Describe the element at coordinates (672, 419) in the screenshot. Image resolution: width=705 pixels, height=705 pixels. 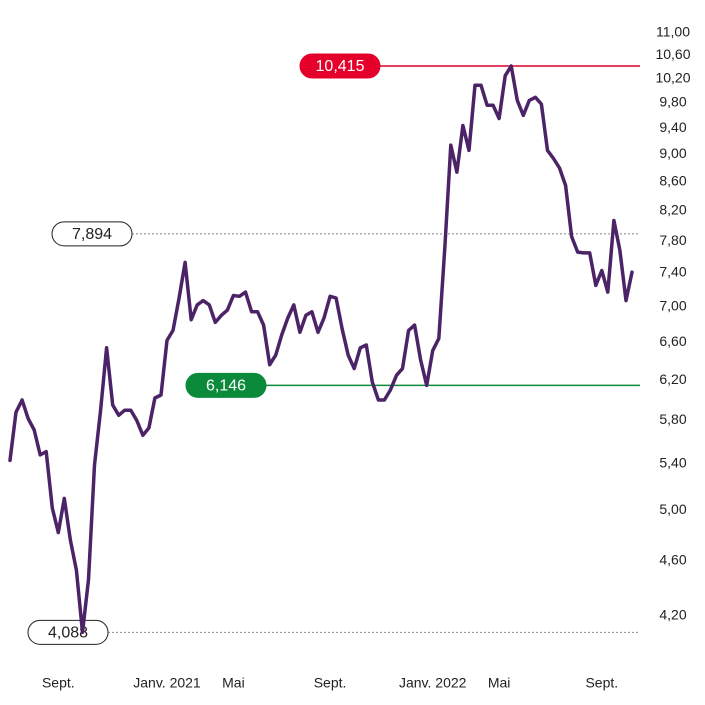
I see `y-tick-label: 5,80` at that location.